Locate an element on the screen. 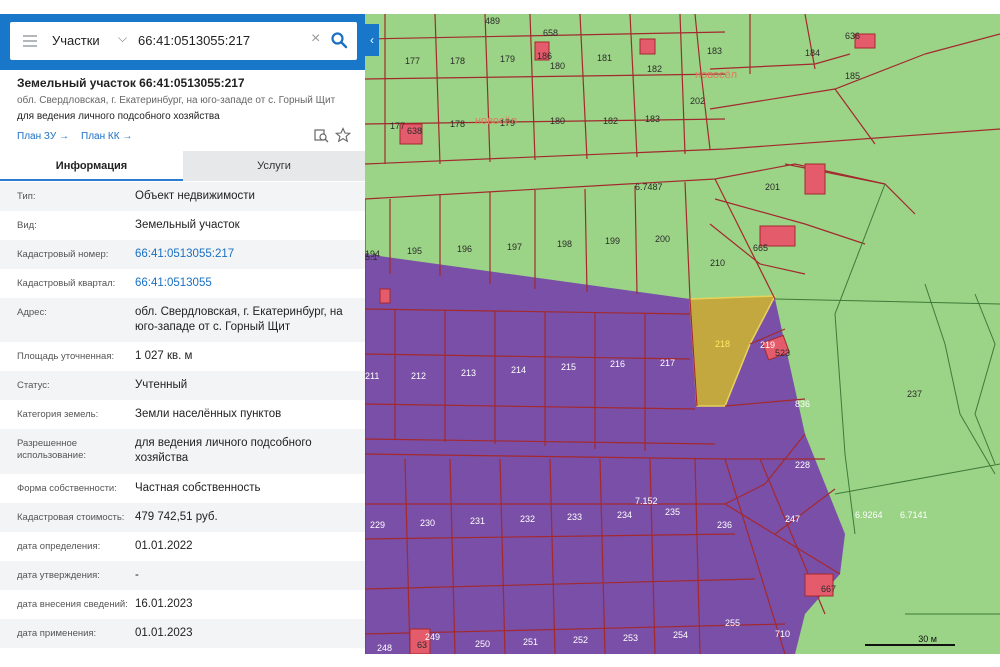 The height and width of the screenshot is (667, 1000). row-label: дата утверждения: is located at coordinates (58, 575).